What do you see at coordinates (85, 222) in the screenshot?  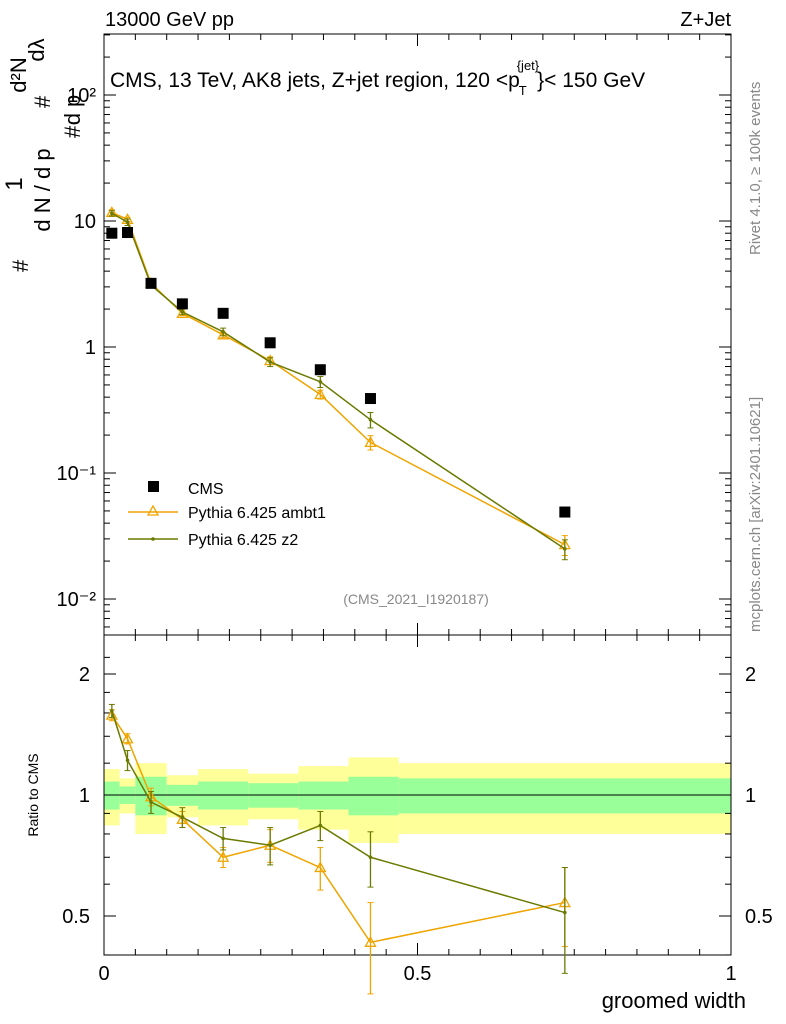 I see `y-tick-label-main: 10` at bounding box center [85, 222].